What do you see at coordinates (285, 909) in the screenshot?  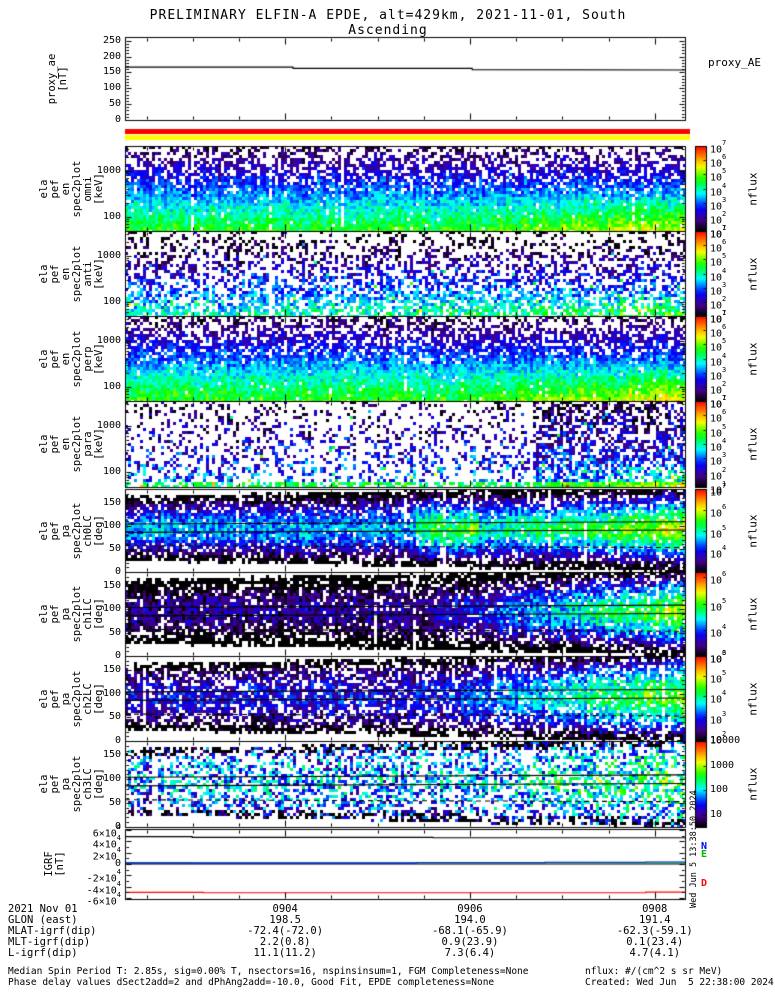 I see `bottom-cell: 0904` at bounding box center [285, 909].